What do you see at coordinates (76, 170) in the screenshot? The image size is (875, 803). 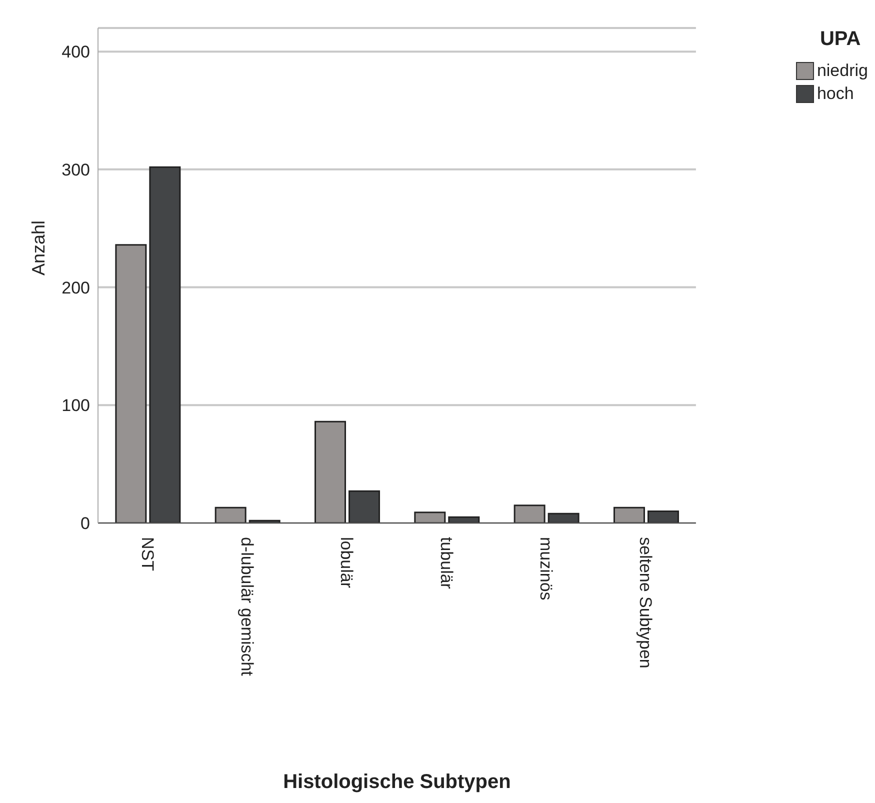 I see `y-tick-label: 300` at bounding box center [76, 170].